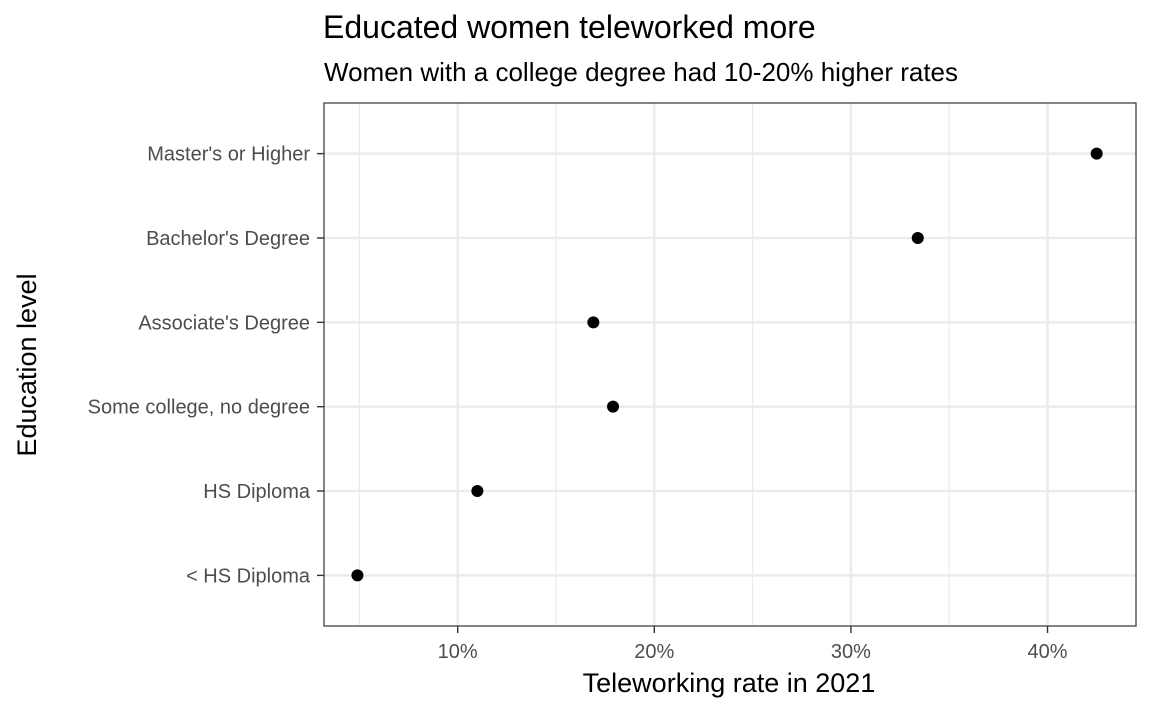  What do you see at coordinates (228, 239) in the screenshot?
I see `y-tick-label: Bachelor's Degree` at bounding box center [228, 239].